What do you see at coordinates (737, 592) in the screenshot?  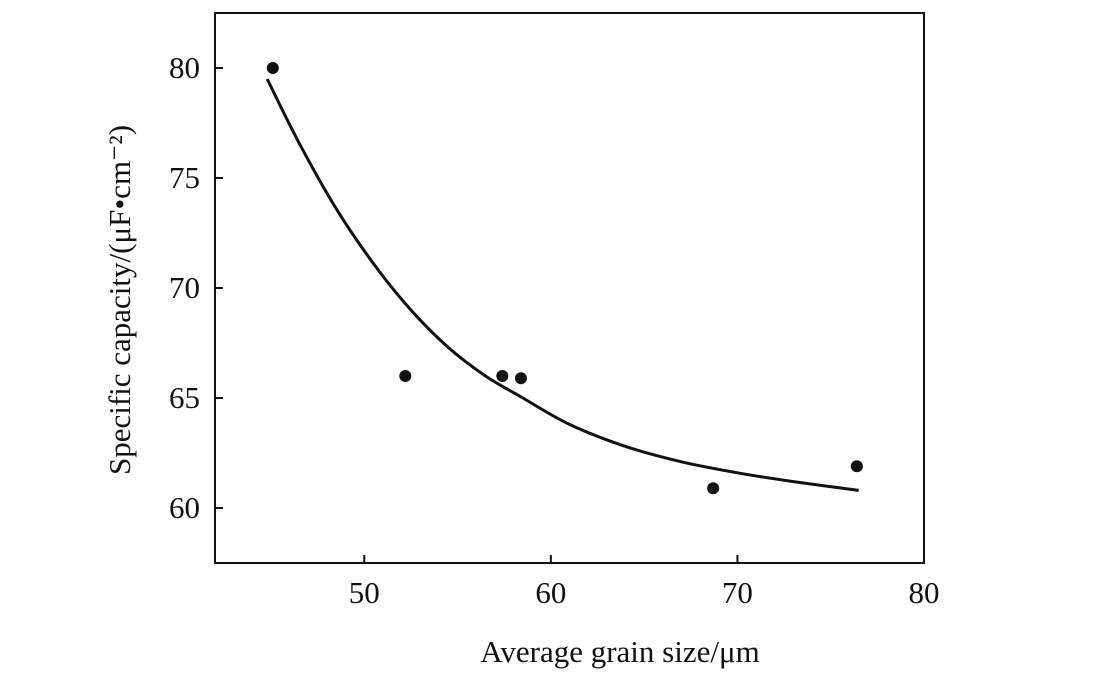 I see `x-tick-label: 70` at bounding box center [737, 592].